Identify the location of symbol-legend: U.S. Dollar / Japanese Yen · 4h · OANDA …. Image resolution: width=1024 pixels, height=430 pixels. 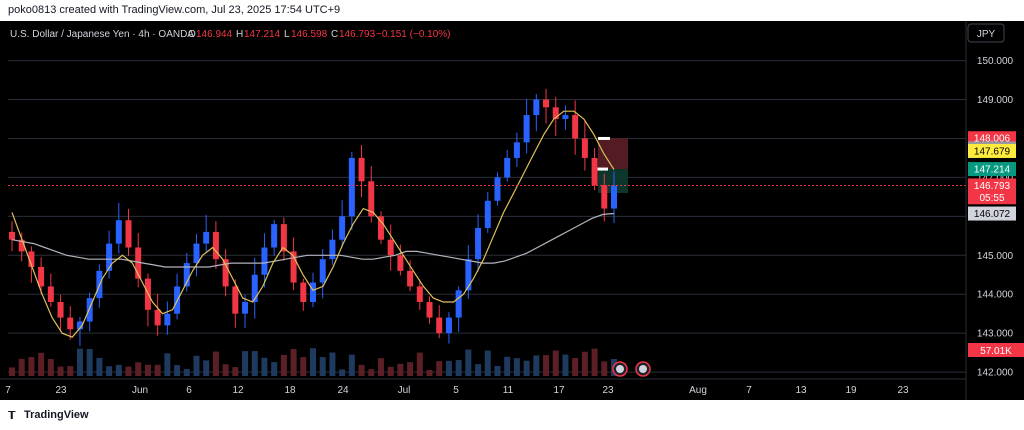
(230, 34).